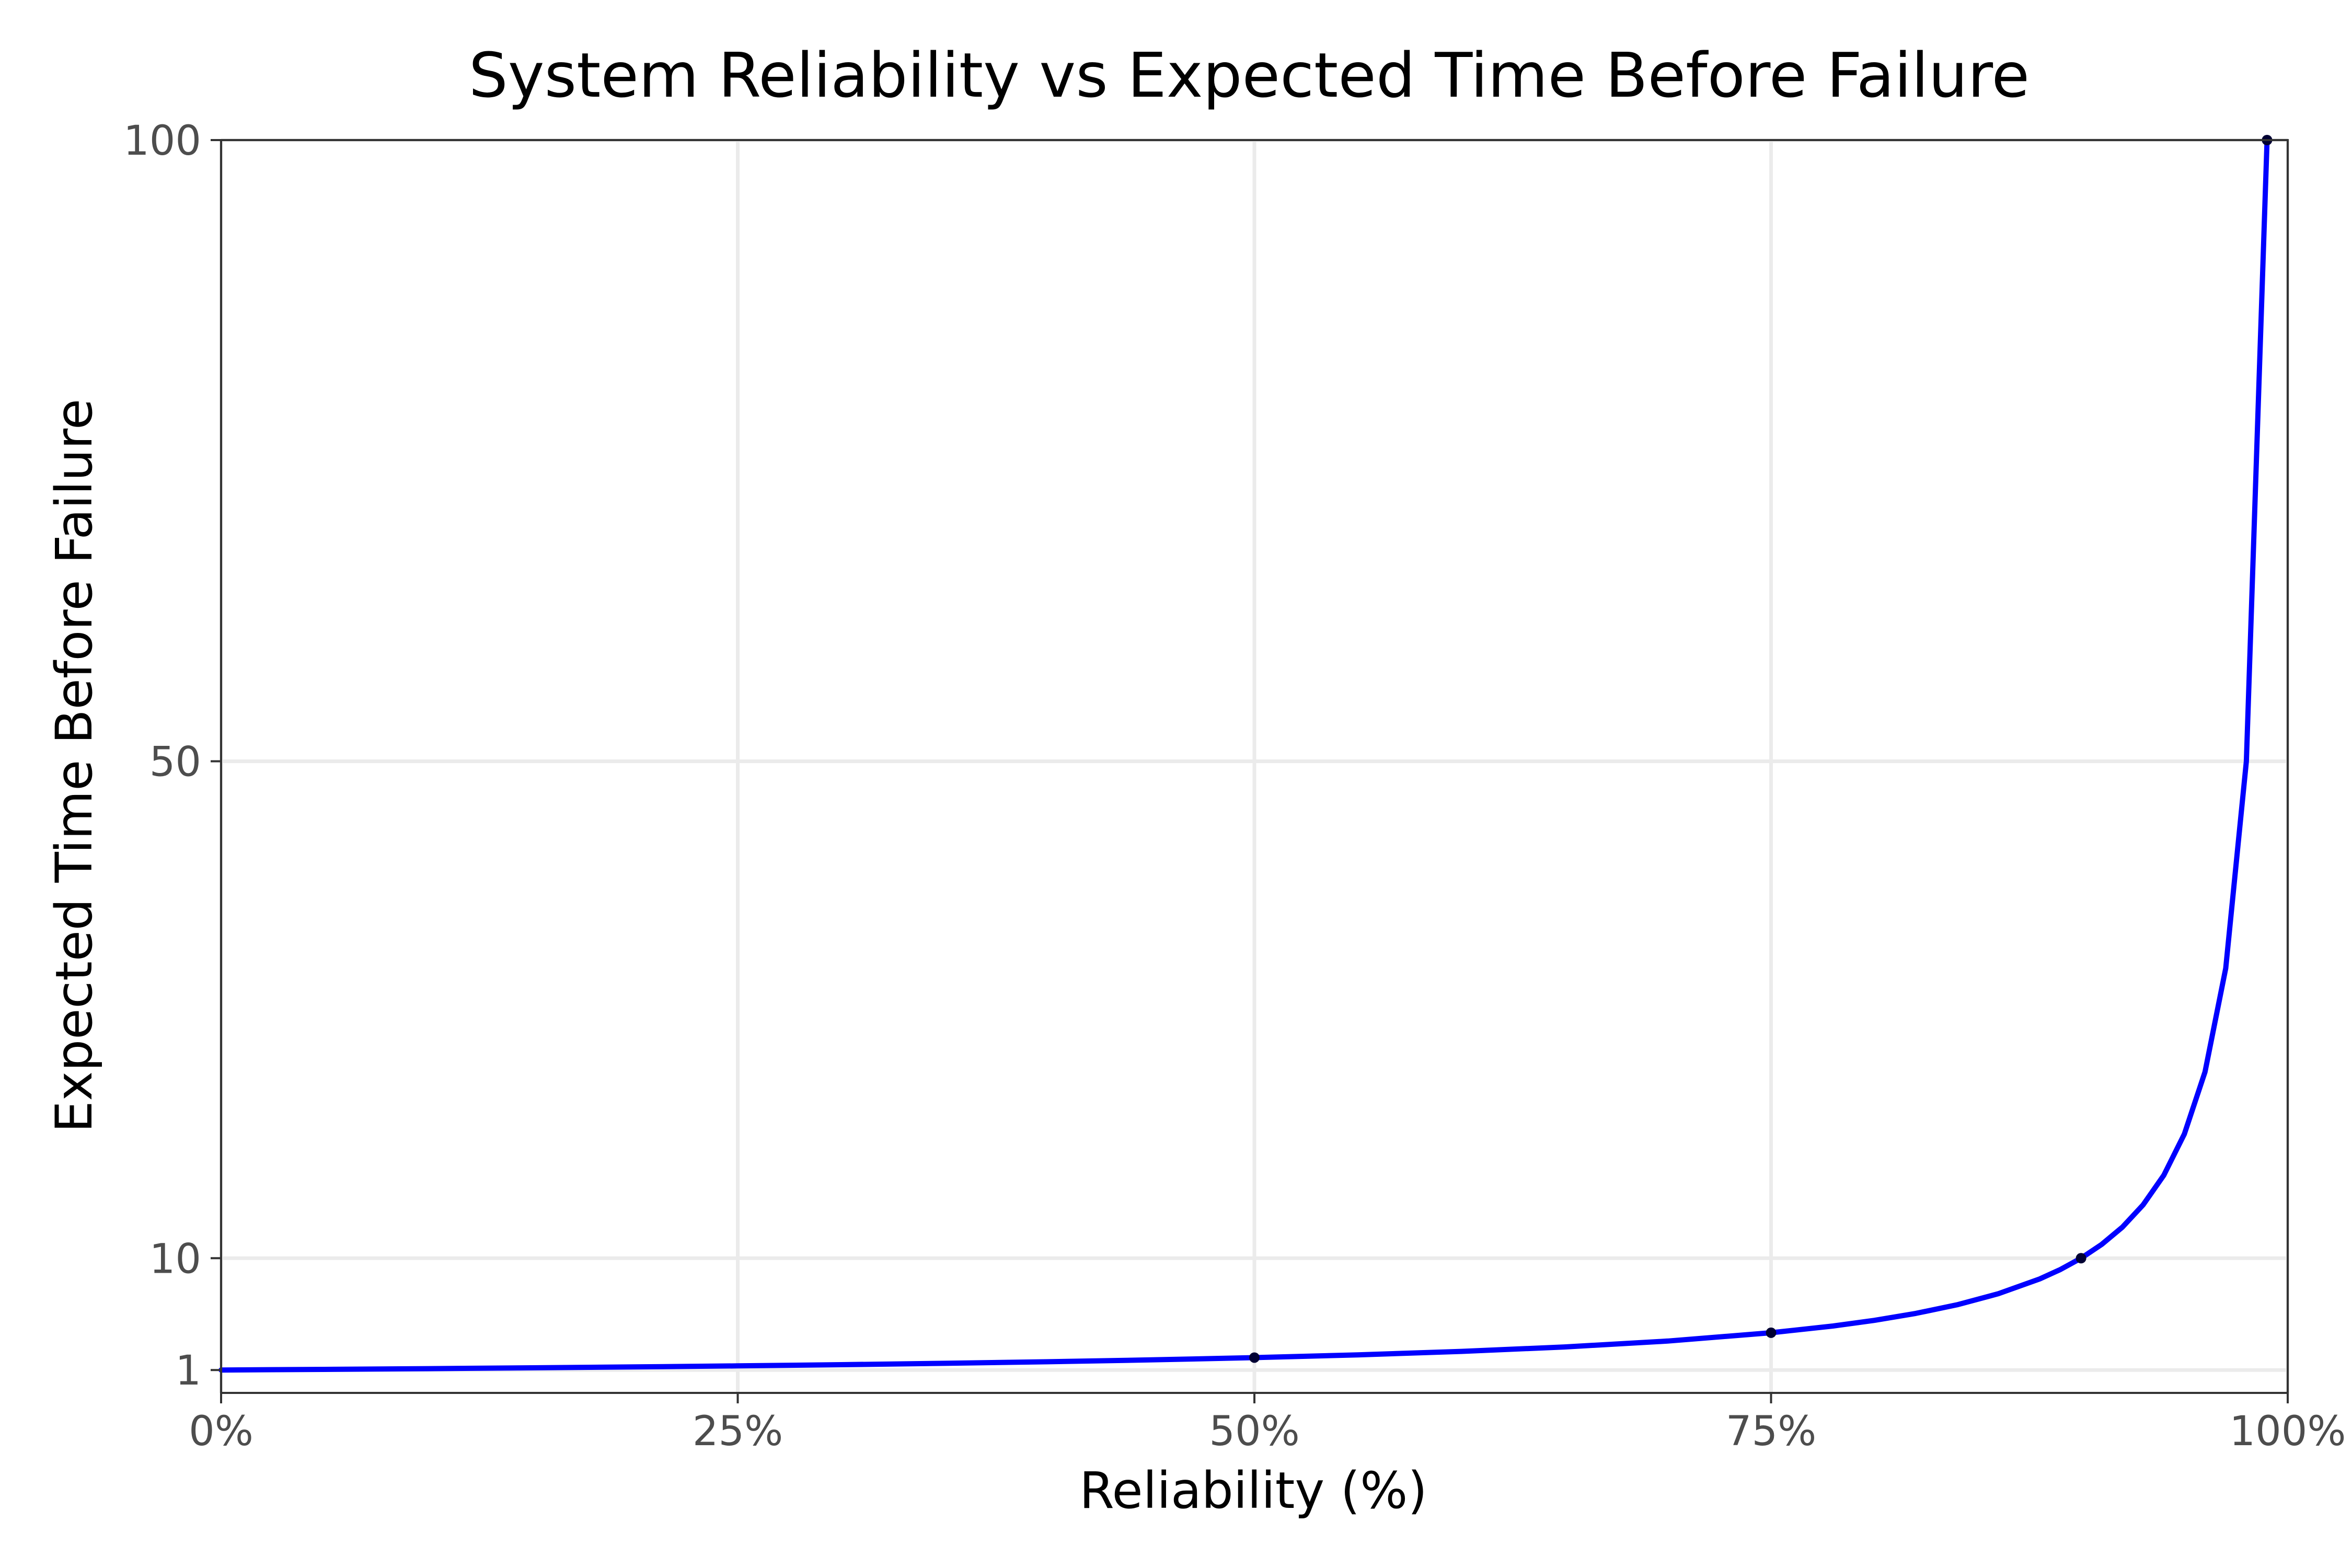  What do you see at coordinates (74, 766) in the screenshot?
I see `y-axis-title: Expected Time Before Failure` at bounding box center [74, 766].